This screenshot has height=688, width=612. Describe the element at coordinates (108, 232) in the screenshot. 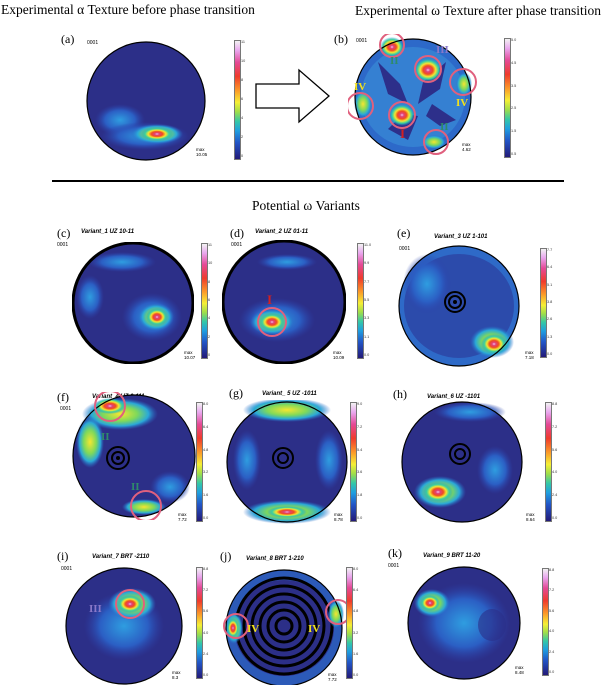

I see `variant-title-c: Variant_1 UZ 10-11` at that location.